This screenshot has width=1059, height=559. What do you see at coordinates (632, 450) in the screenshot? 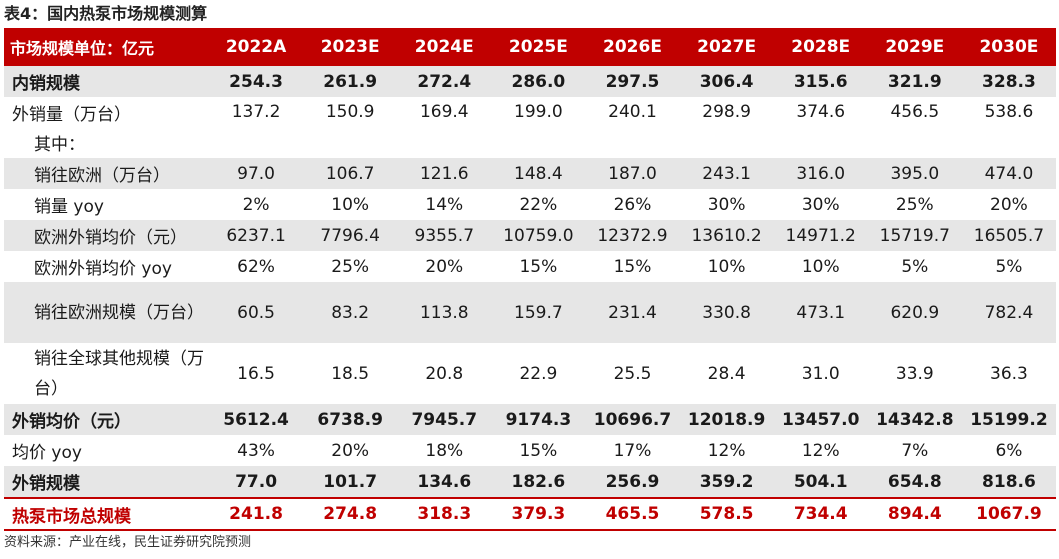
I see `table-cell: 17%` at bounding box center [632, 450].